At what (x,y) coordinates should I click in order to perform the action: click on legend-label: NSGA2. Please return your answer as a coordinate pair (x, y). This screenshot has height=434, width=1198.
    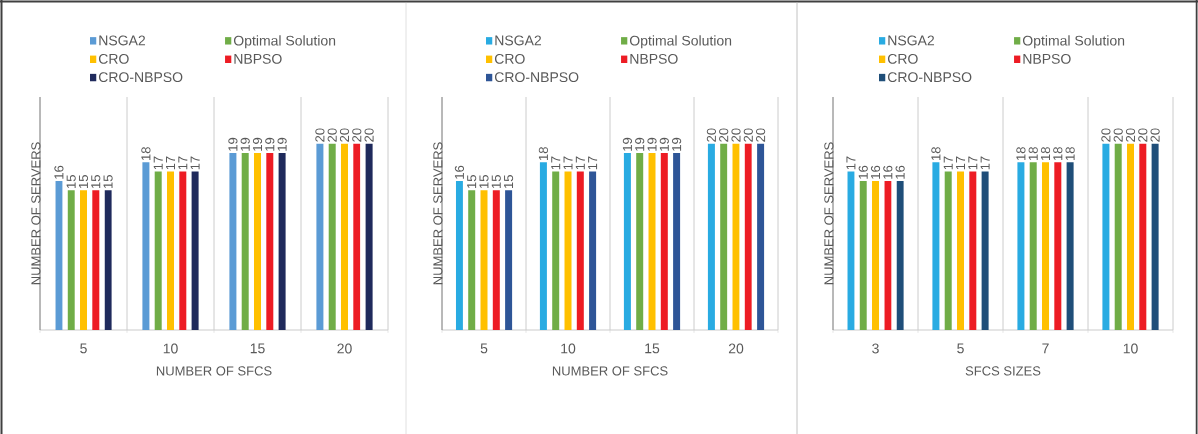
    Looking at the image, I should click on (911, 40).